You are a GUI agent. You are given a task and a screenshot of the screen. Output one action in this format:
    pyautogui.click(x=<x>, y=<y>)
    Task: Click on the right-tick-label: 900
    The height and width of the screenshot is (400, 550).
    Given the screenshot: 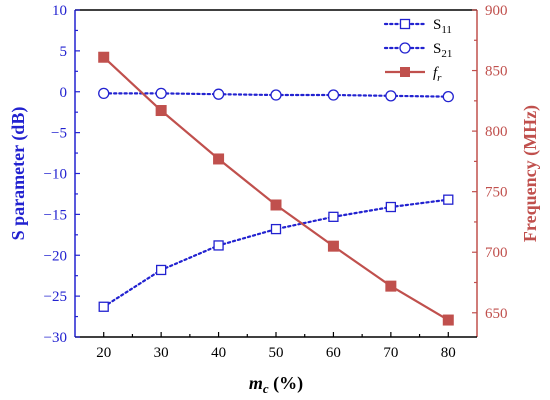 What is the action you would take?
    pyautogui.click(x=496, y=11)
    